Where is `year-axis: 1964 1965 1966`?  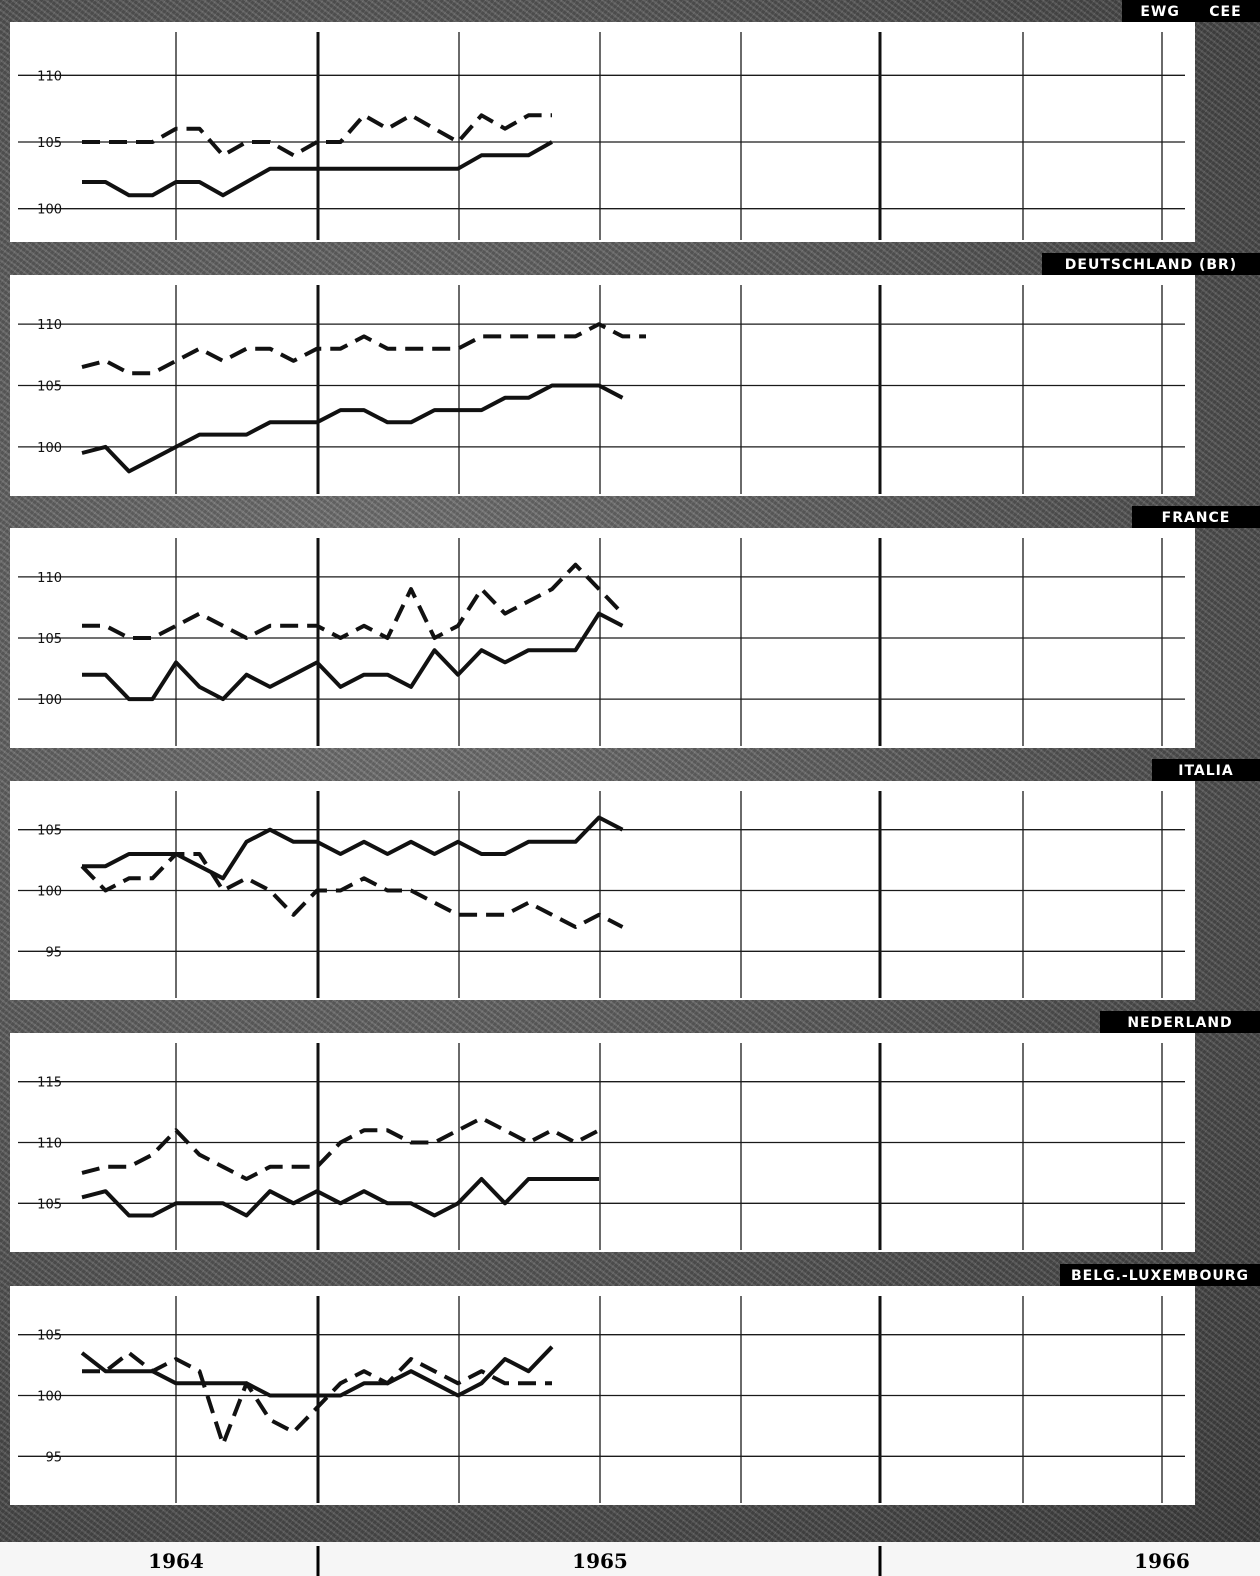
year-axis: 1964 1965 1966 is located at coordinates (630, 1559).